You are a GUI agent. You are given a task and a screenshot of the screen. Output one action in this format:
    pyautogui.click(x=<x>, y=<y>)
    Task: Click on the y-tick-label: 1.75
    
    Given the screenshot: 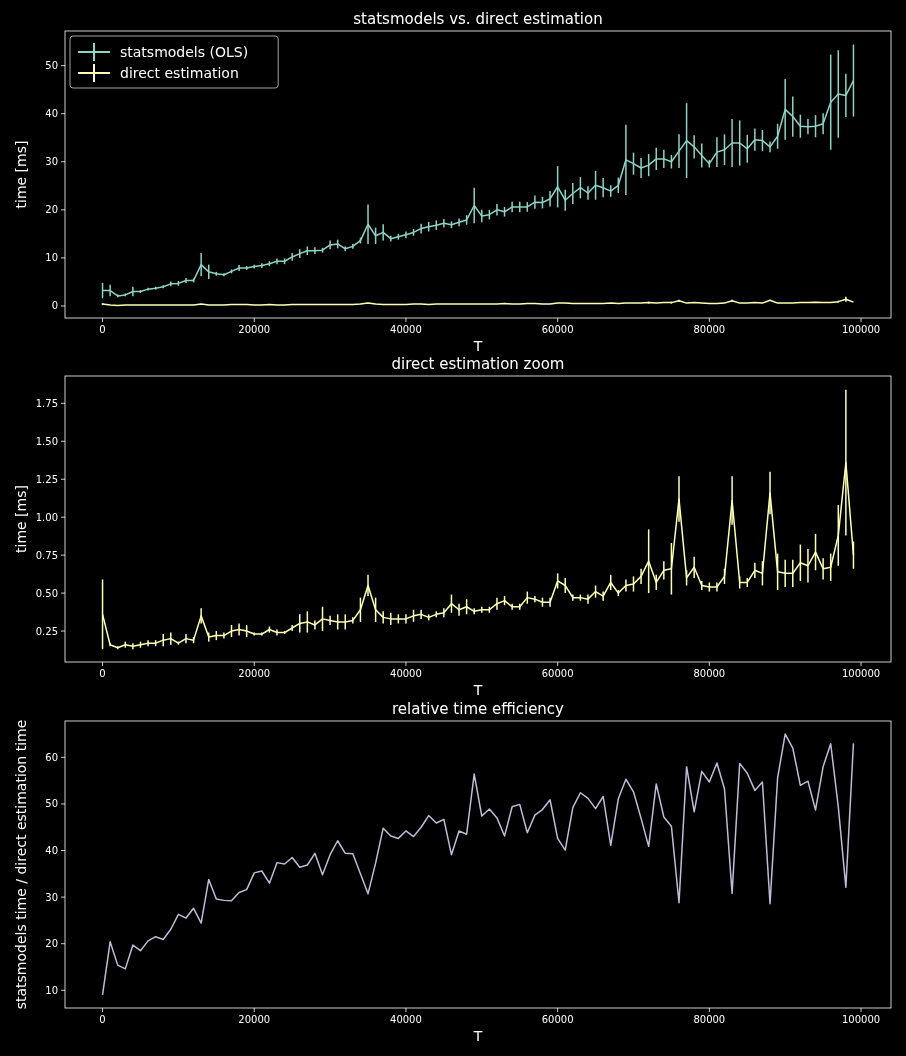 What is the action you would take?
    pyautogui.click(x=46, y=403)
    